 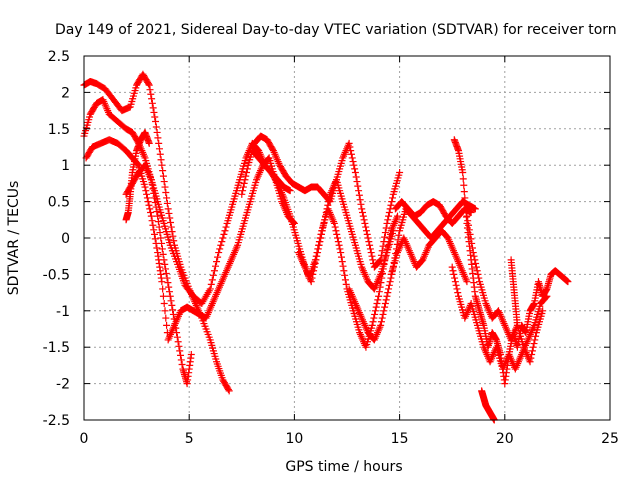 What do you see at coordinates (610, 439) in the screenshot?
I see `x-tick-label: 25` at bounding box center [610, 439].